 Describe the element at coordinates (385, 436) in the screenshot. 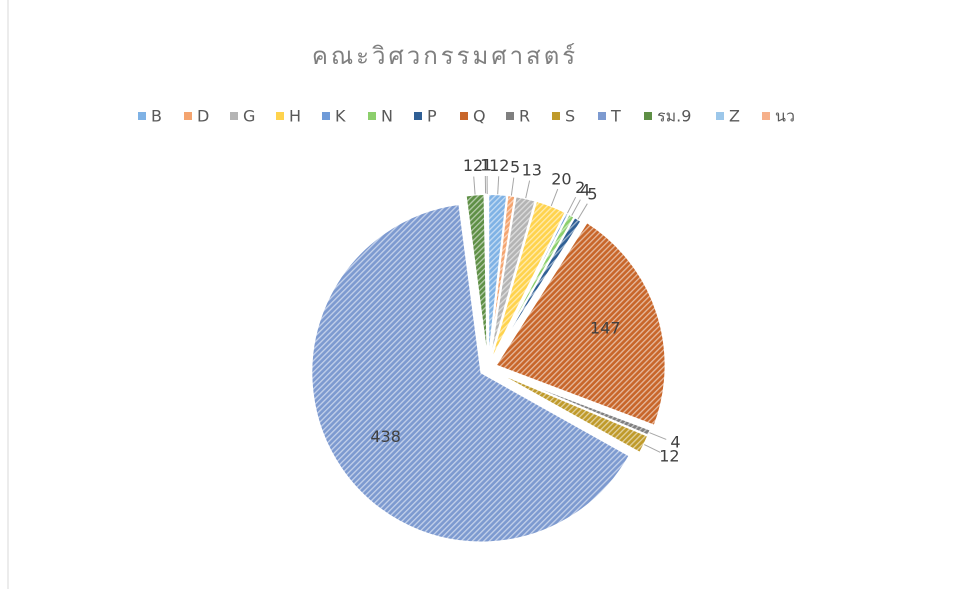

I see `data-label: 438` at that location.